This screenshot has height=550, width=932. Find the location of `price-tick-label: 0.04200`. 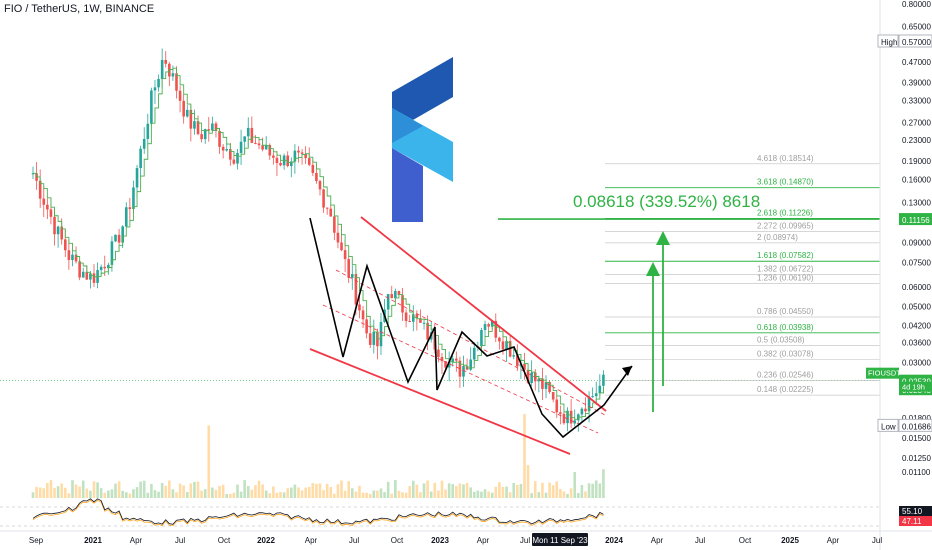

price-tick-label: 0.04200 is located at coordinates (916, 326).